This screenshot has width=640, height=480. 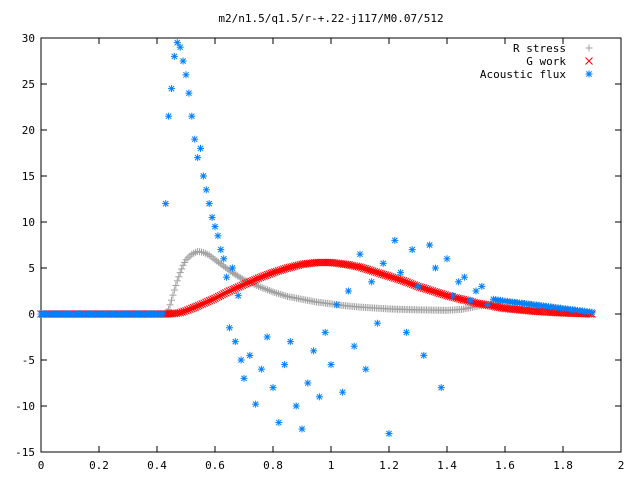 What do you see at coordinates (273, 465) in the screenshot?
I see `x-tick-label: 0.8` at bounding box center [273, 465].